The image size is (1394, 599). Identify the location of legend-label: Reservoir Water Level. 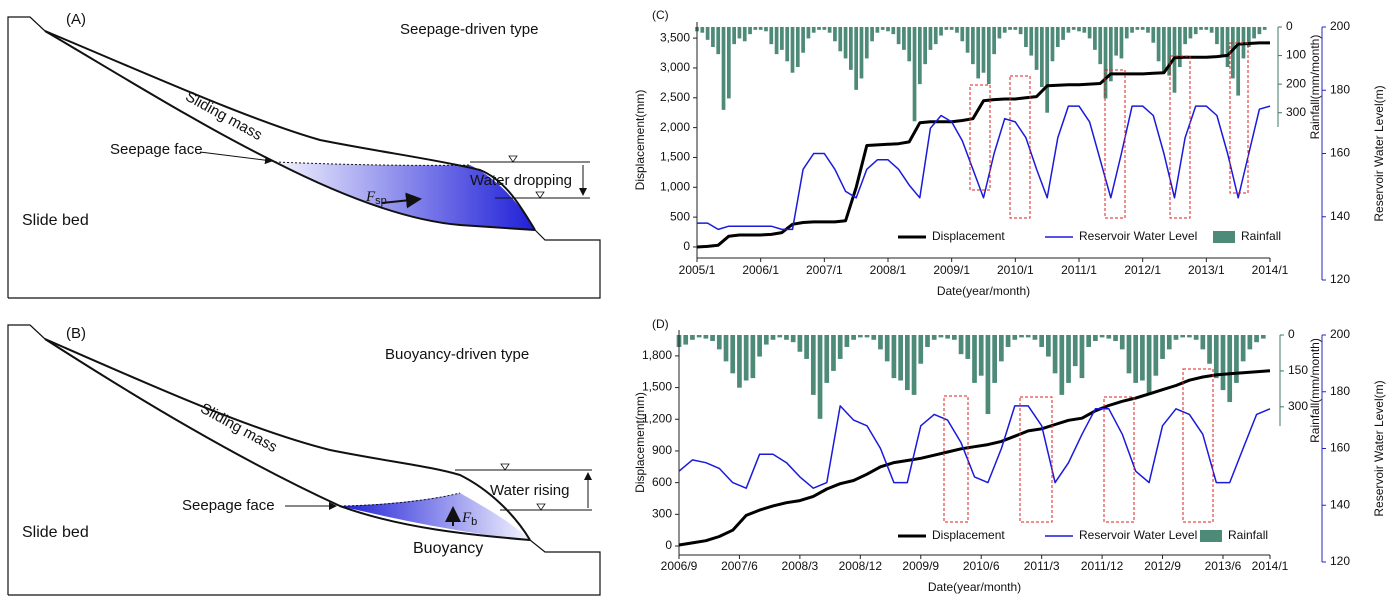
(1138, 535).